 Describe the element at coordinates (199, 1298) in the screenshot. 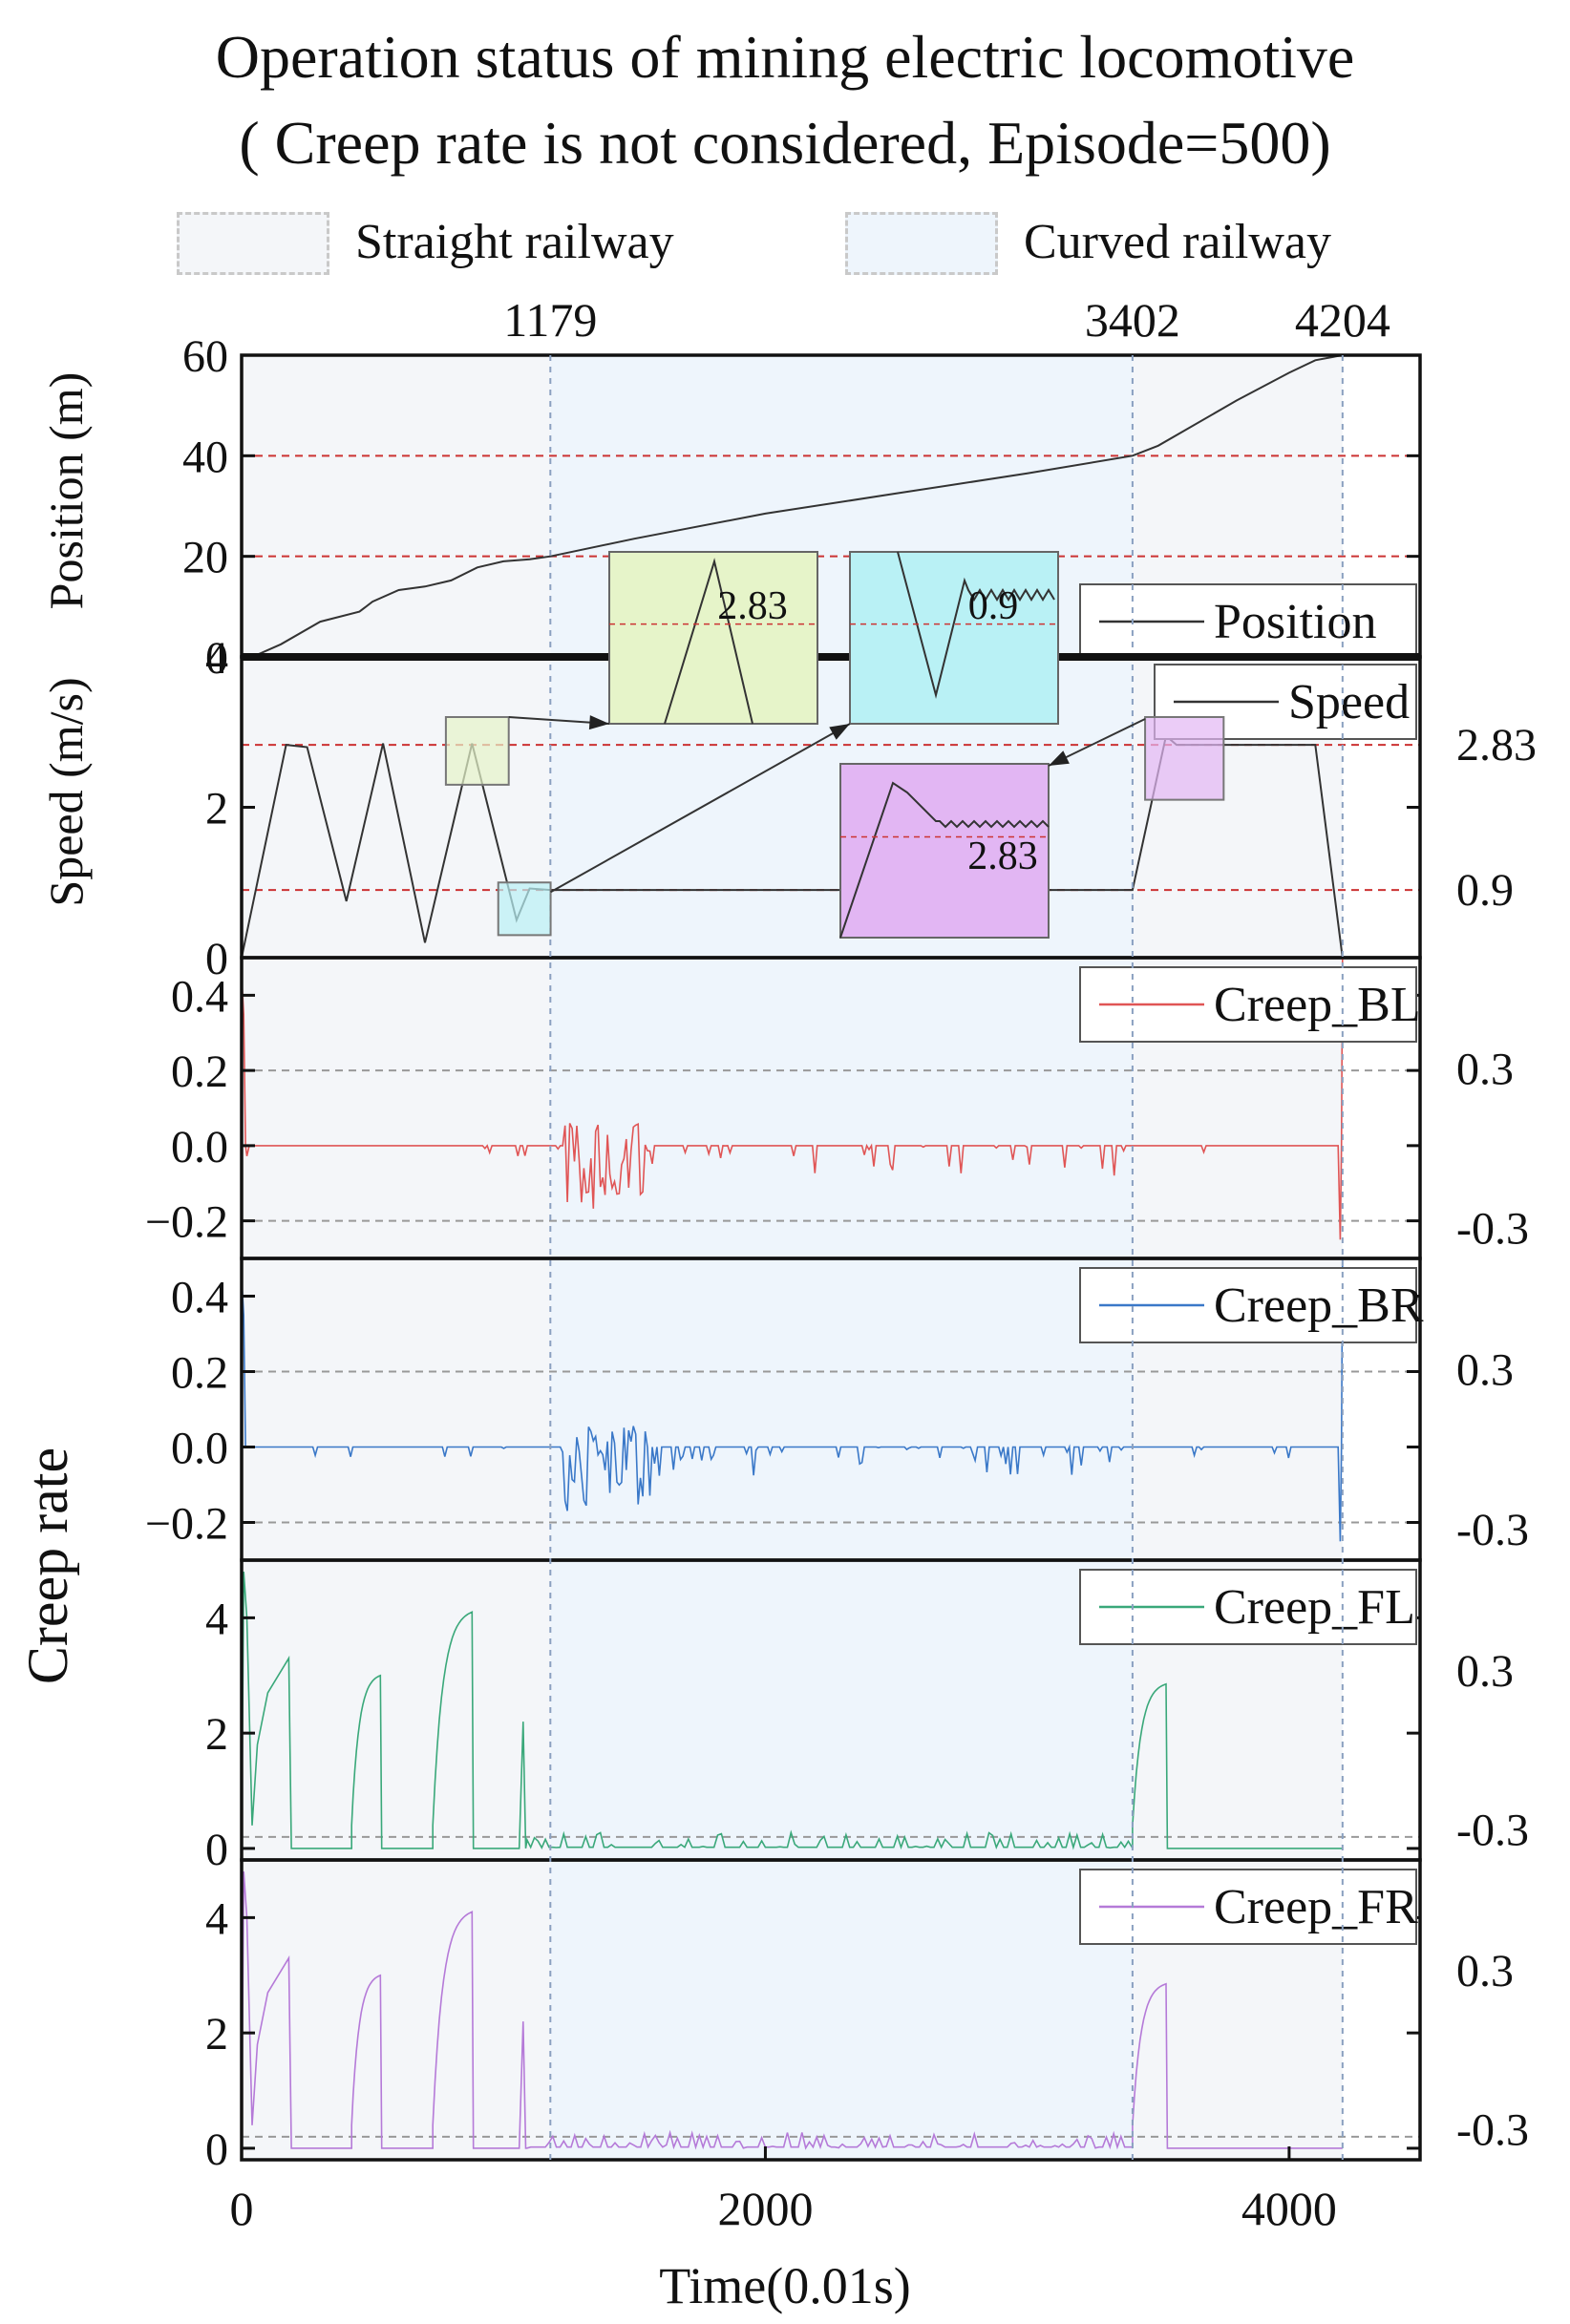

I see `creep_br-tick-label: 0.4` at that location.